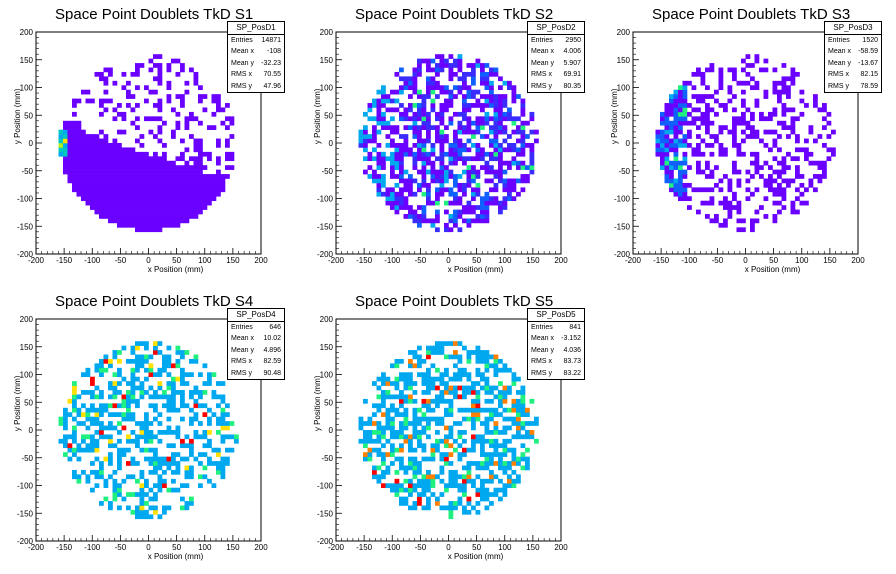 Image resolution: width=896 pixels, height=574 pixels. What do you see at coordinates (614, 116) in the screenshot?
I see `y-axis-title: y Position (mm)` at bounding box center [614, 116].